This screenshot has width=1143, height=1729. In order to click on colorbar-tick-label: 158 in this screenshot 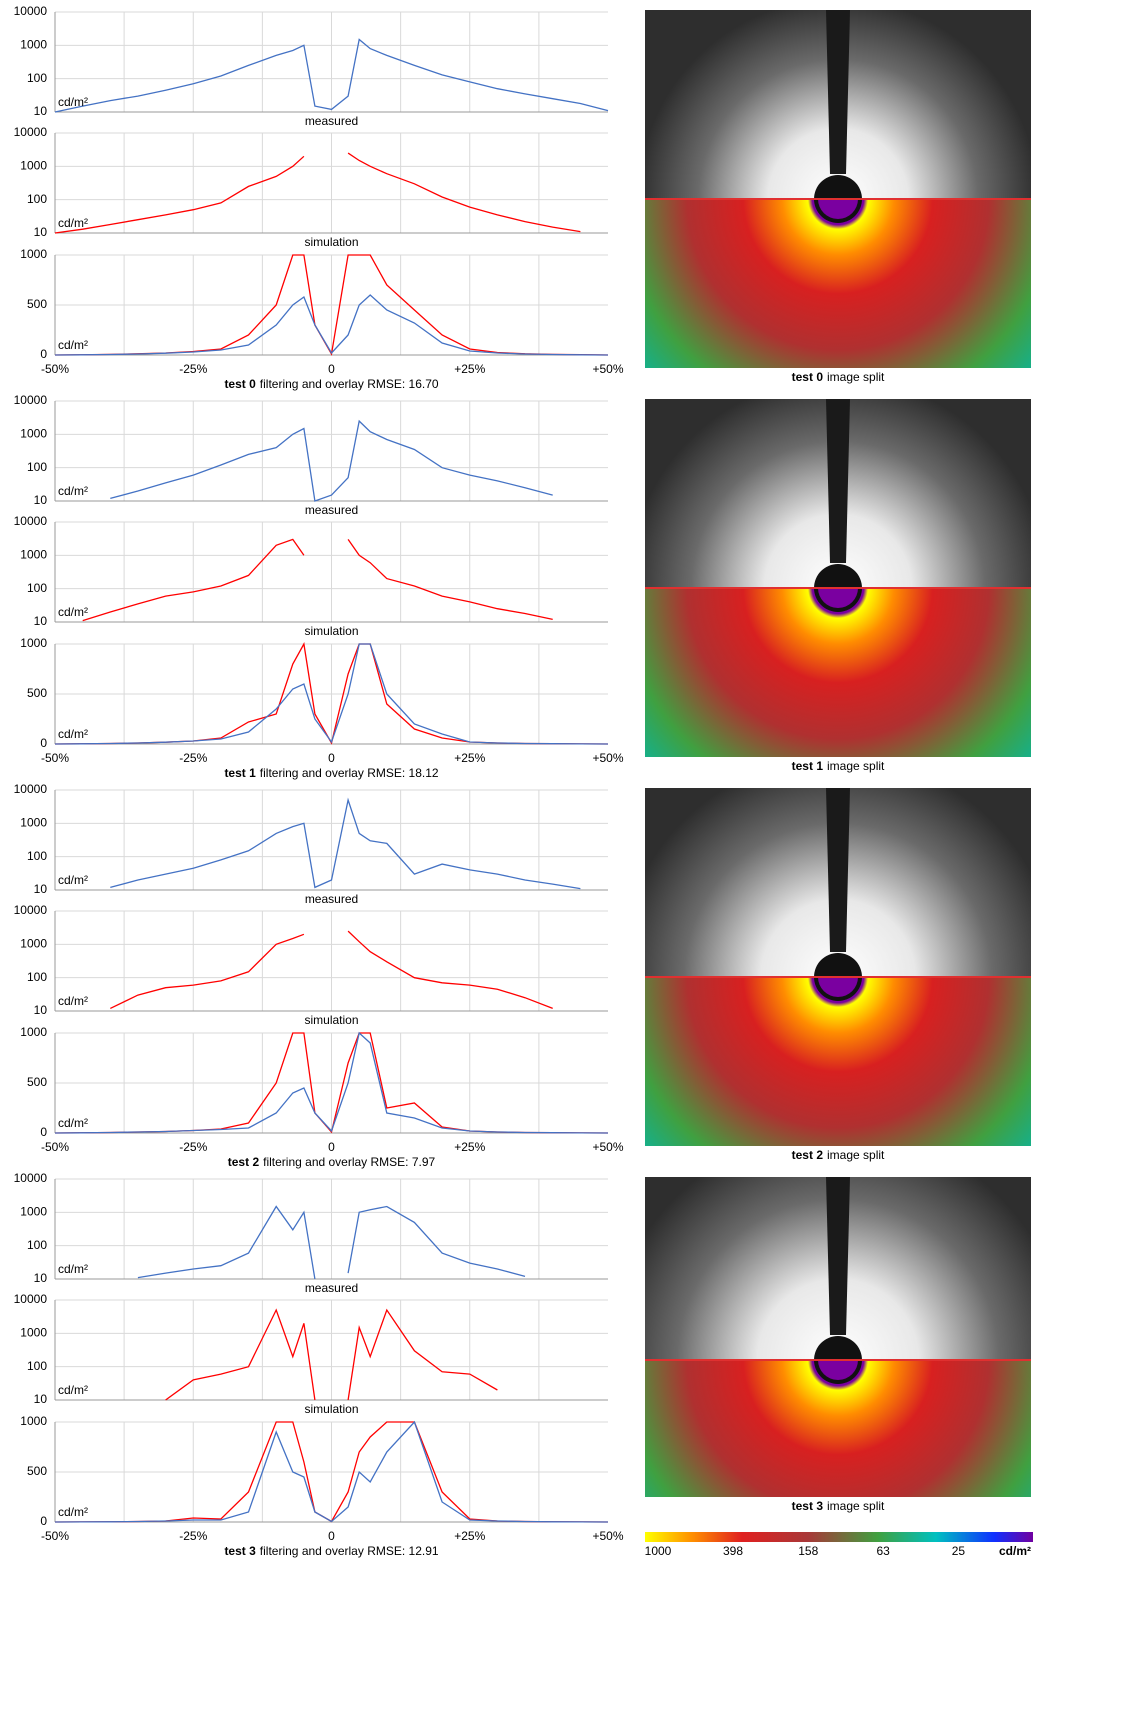, I will do `click(808, 1551)`.